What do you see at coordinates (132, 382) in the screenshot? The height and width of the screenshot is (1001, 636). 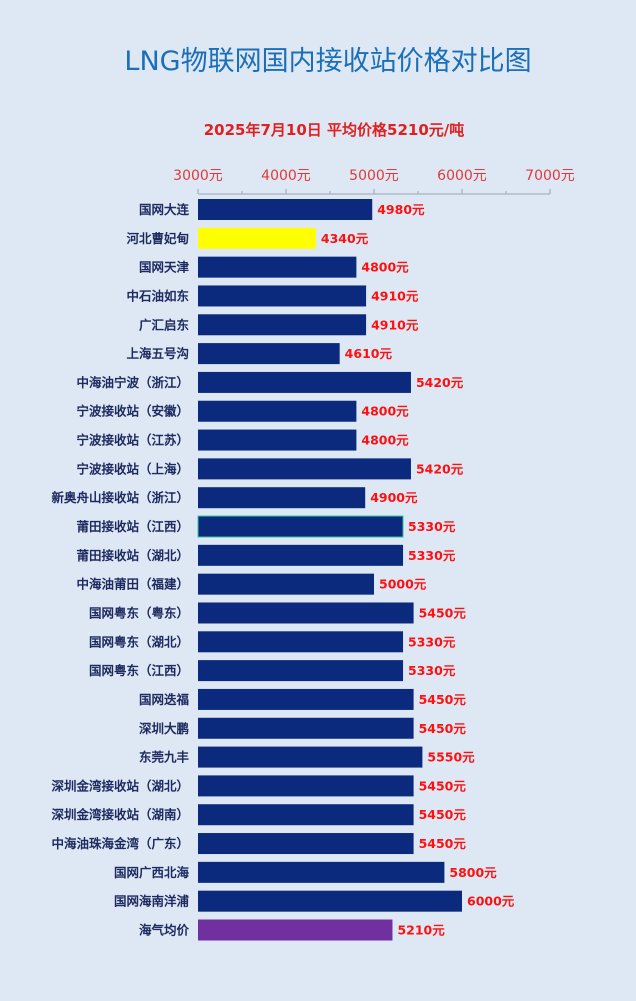 I see `category-label: 中海油宁波（浙江）` at bounding box center [132, 382].